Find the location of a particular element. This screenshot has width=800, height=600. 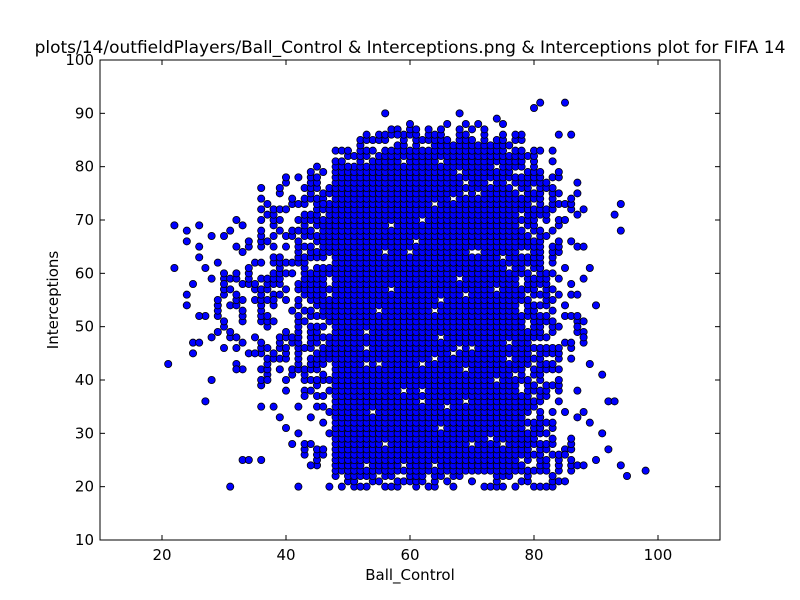

y-tick-label: 90 is located at coordinates (84, 113).